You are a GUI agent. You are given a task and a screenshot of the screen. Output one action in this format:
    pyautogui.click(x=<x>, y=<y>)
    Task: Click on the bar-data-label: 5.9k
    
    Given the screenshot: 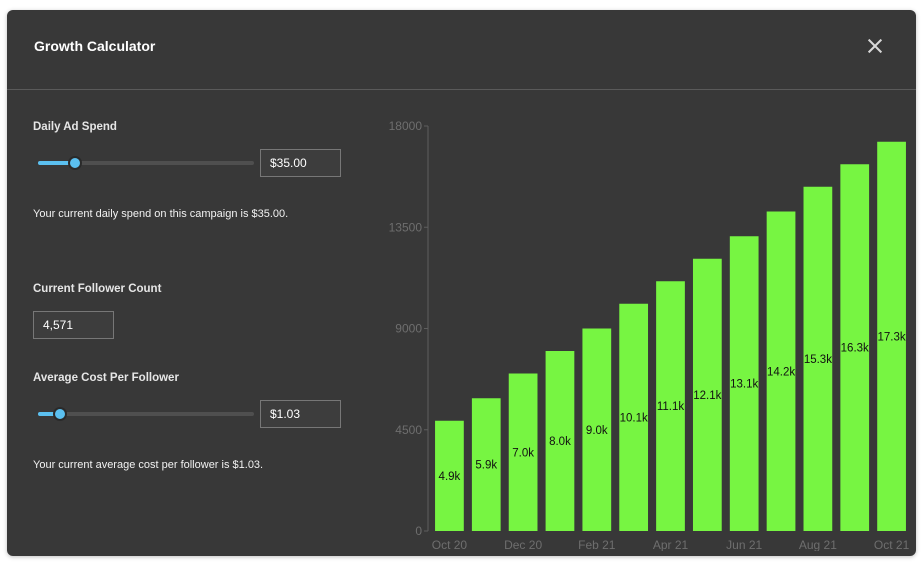 What is the action you would take?
    pyautogui.click(x=486, y=466)
    